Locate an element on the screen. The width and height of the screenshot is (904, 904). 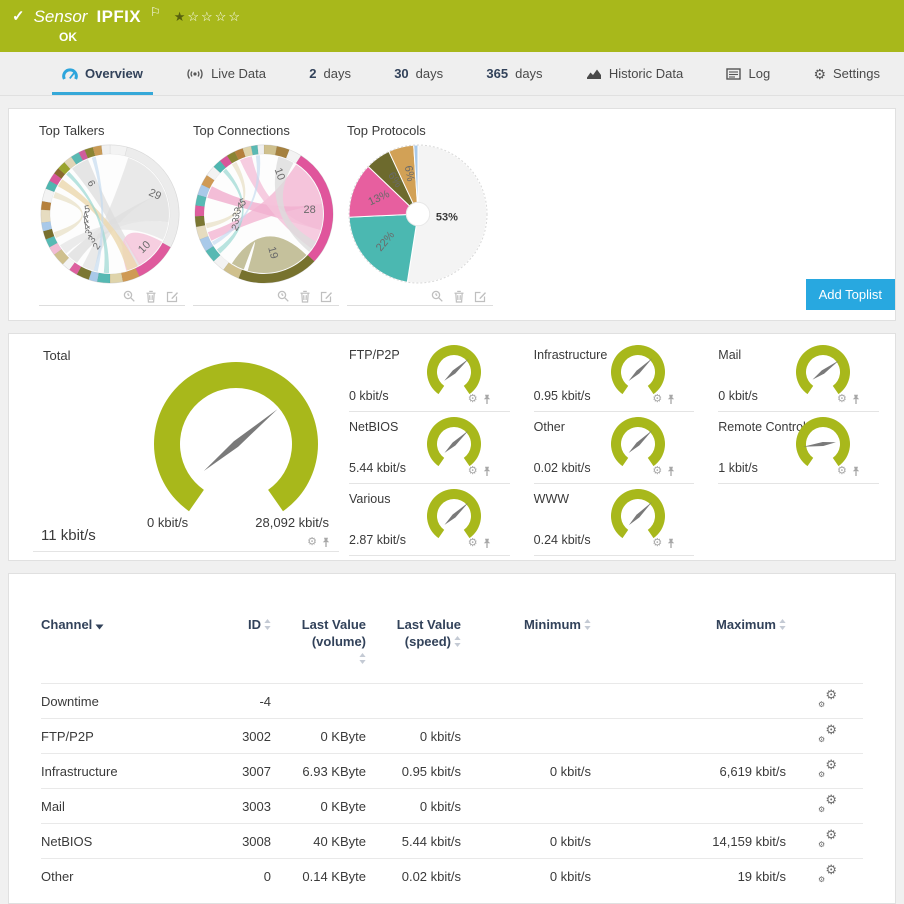
gauge-channel-label: Other is located at coordinates (549, 427).